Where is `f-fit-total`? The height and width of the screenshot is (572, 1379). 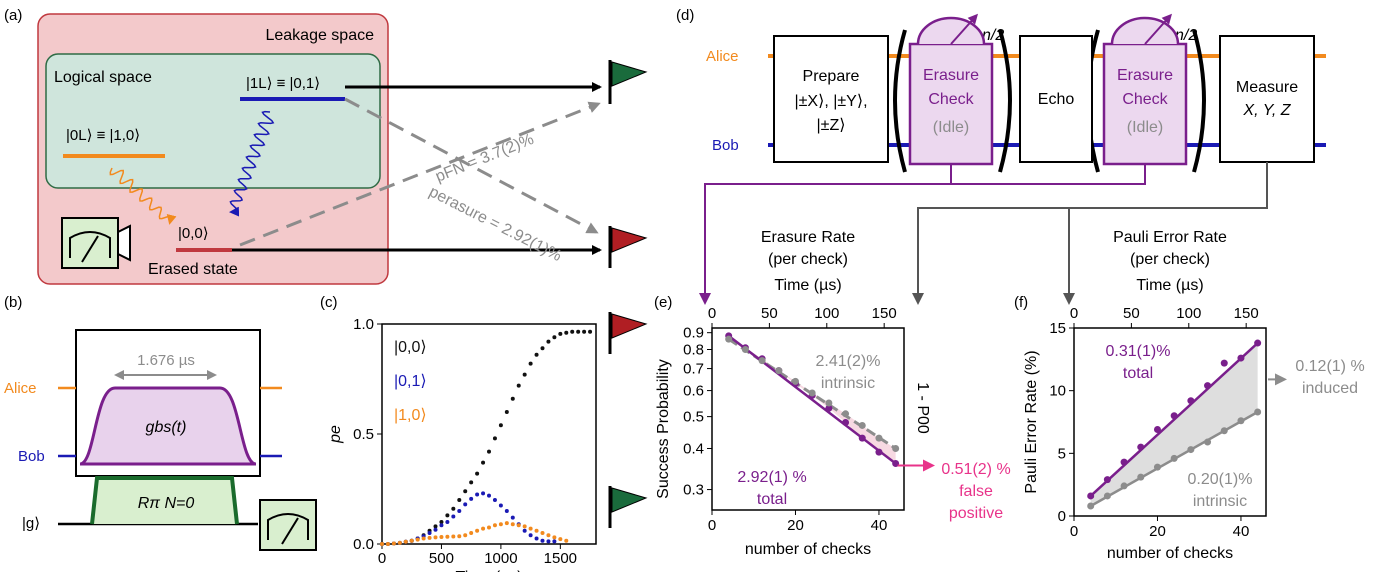
f-fit-total is located at coordinates (1174, 419).